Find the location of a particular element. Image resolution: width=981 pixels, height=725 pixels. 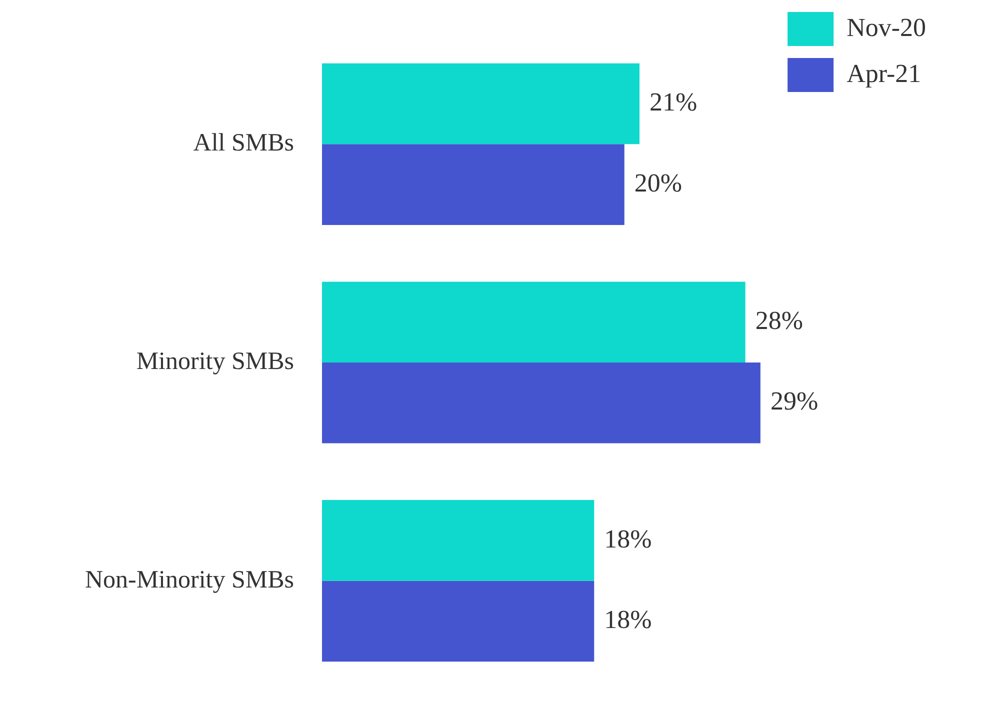

legend-label: Nov-20 is located at coordinates (886, 27).